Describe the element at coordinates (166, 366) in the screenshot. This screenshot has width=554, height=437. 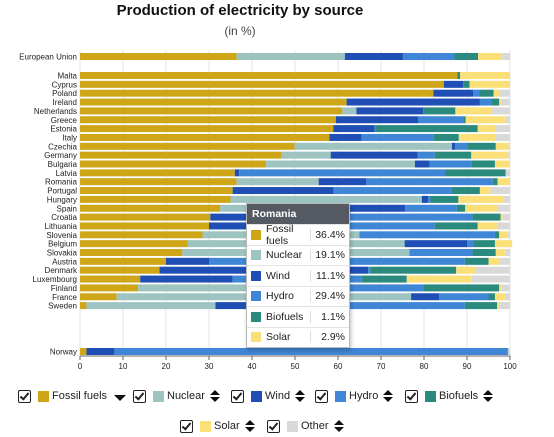
I see `x-tick-label: 20` at that location.